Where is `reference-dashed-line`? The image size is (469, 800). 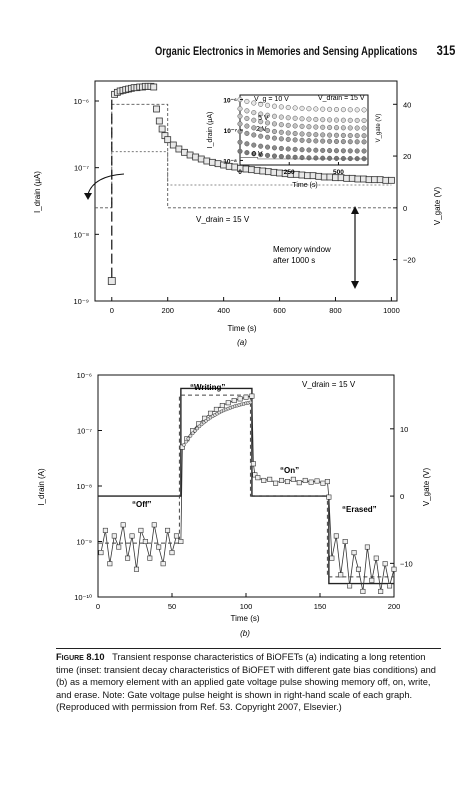 reference-dashed-line is located at coordinates (251, 168).